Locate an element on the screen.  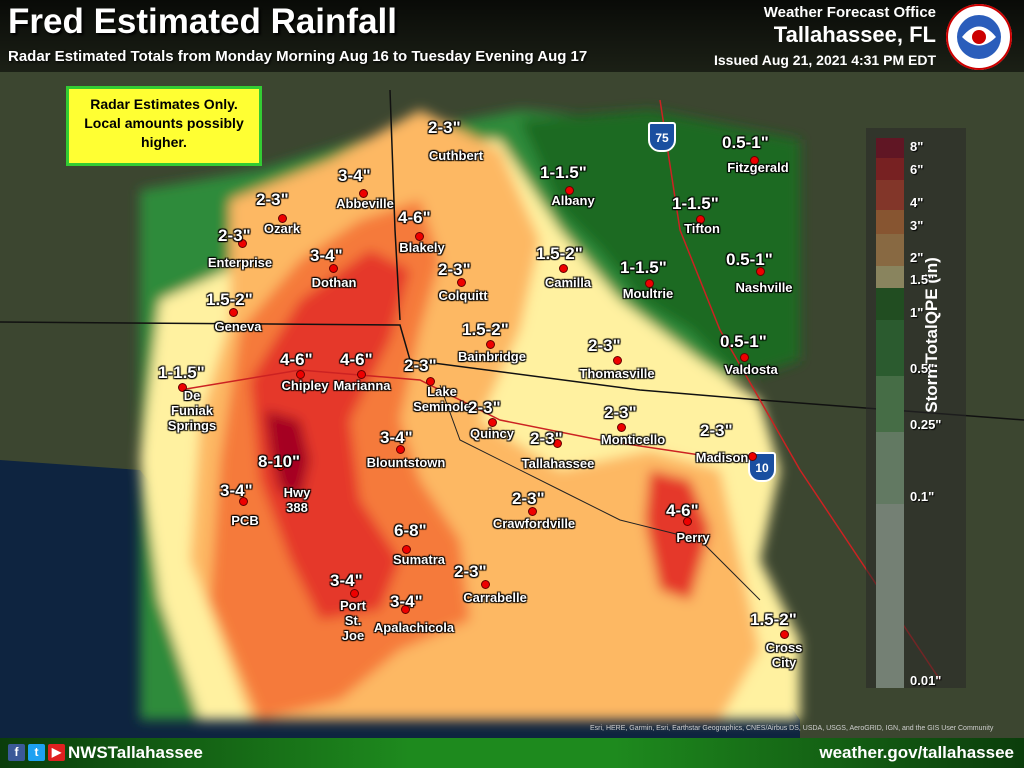
rain-amount-camilla: 1.5-2" is located at coordinates (559, 253).